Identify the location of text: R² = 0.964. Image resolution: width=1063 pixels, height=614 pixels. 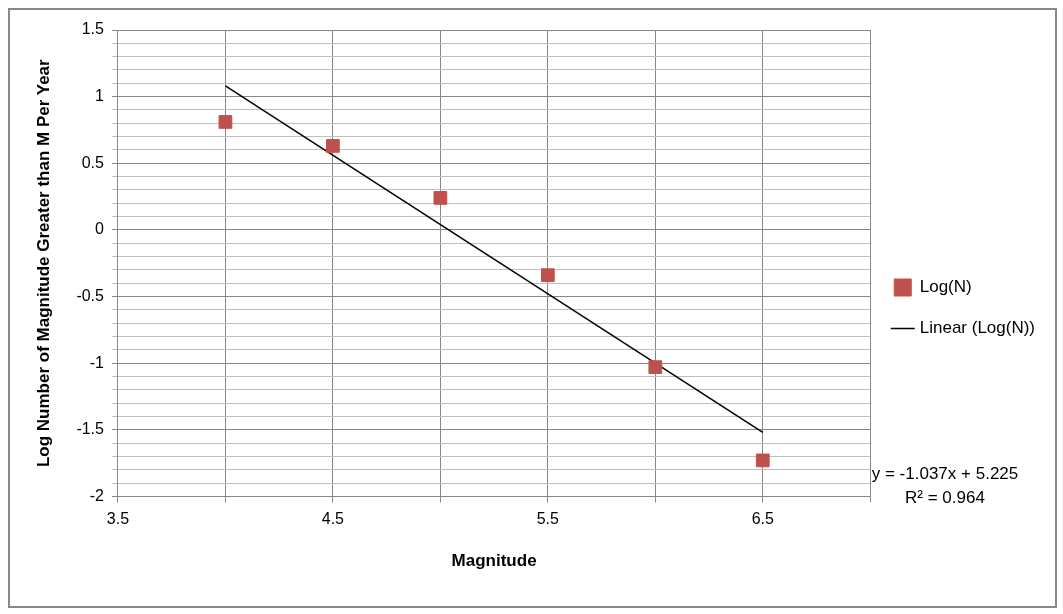
(945, 498).